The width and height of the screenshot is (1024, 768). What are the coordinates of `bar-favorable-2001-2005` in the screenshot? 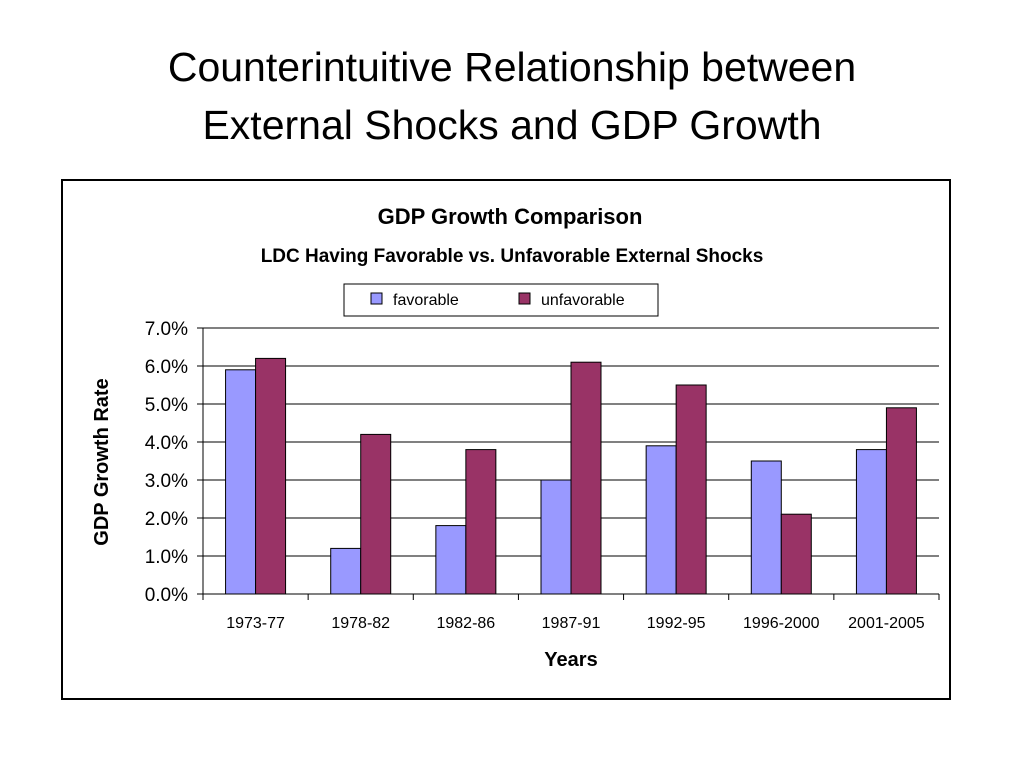 It's located at (871, 522).